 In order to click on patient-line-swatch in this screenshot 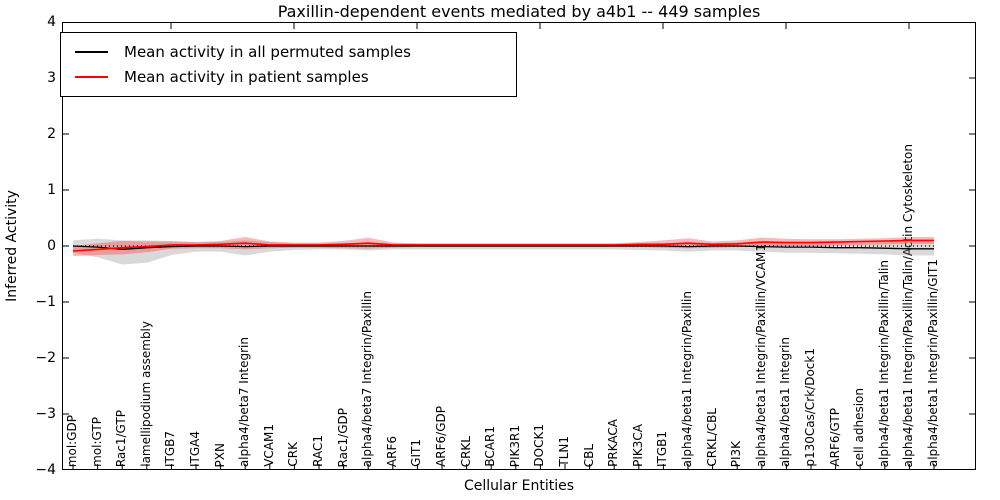, I will do `click(91, 76)`.